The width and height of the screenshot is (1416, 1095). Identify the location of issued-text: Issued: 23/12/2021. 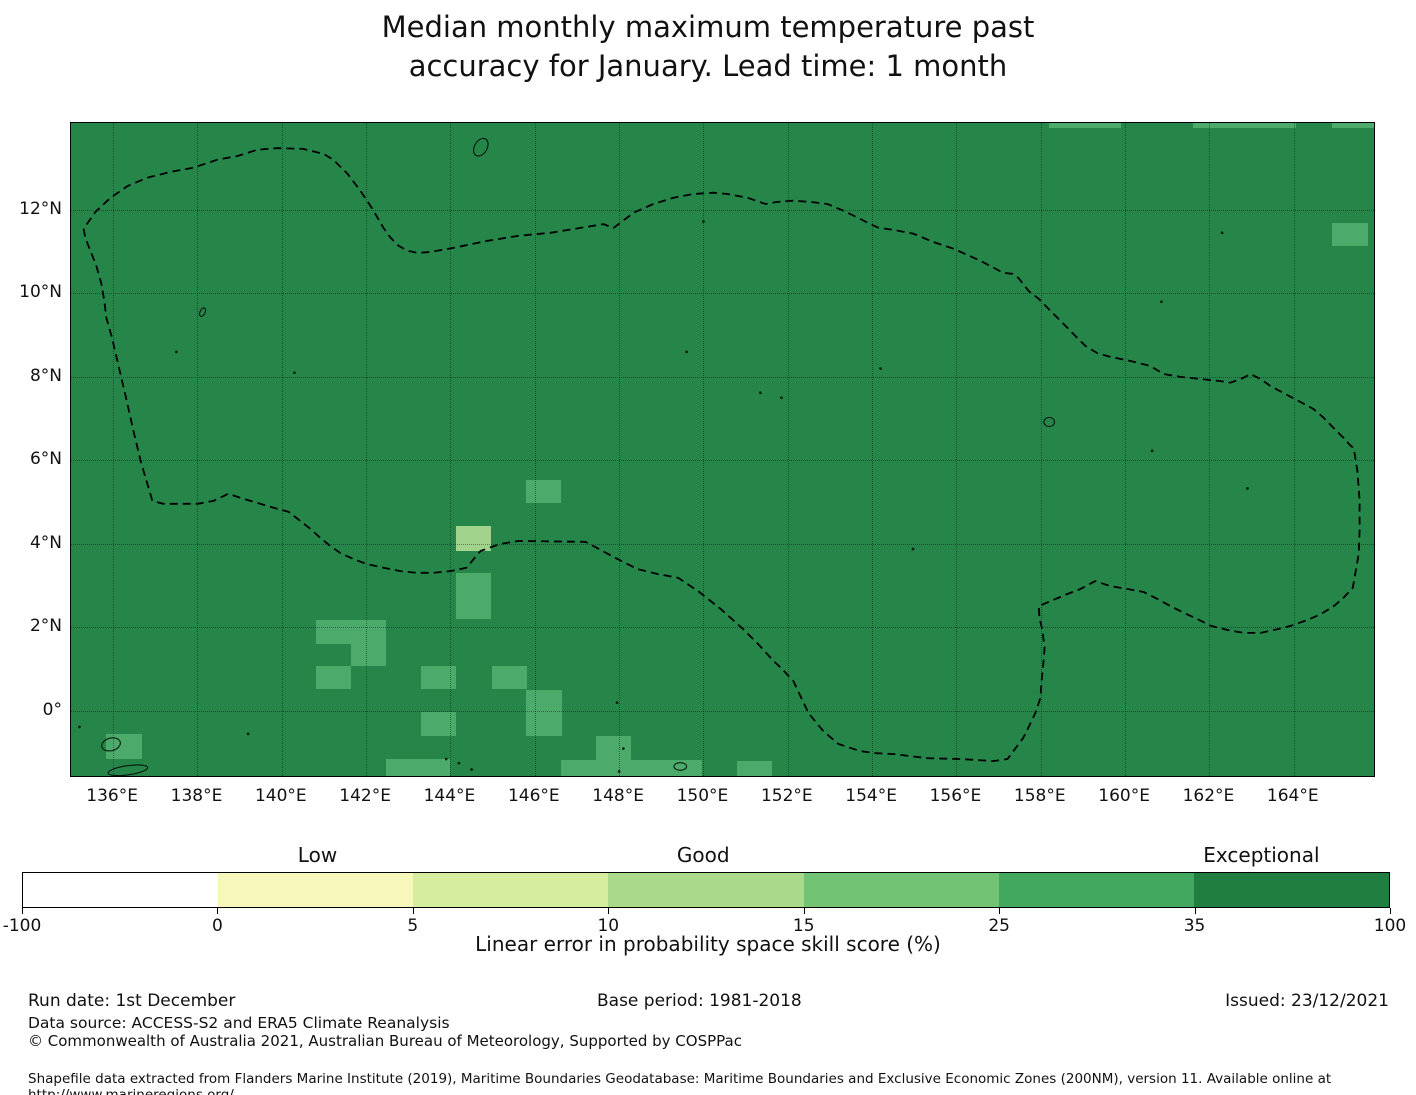
(1307, 1001).